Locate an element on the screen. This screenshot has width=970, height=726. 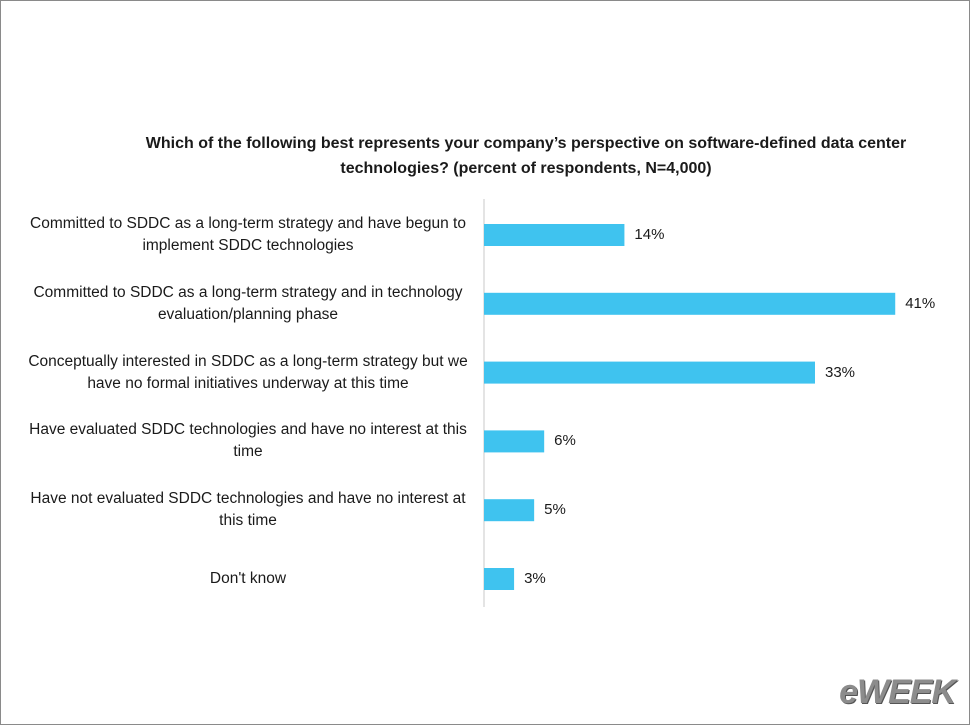
value-label: 6% is located at coordinates (565, 441).